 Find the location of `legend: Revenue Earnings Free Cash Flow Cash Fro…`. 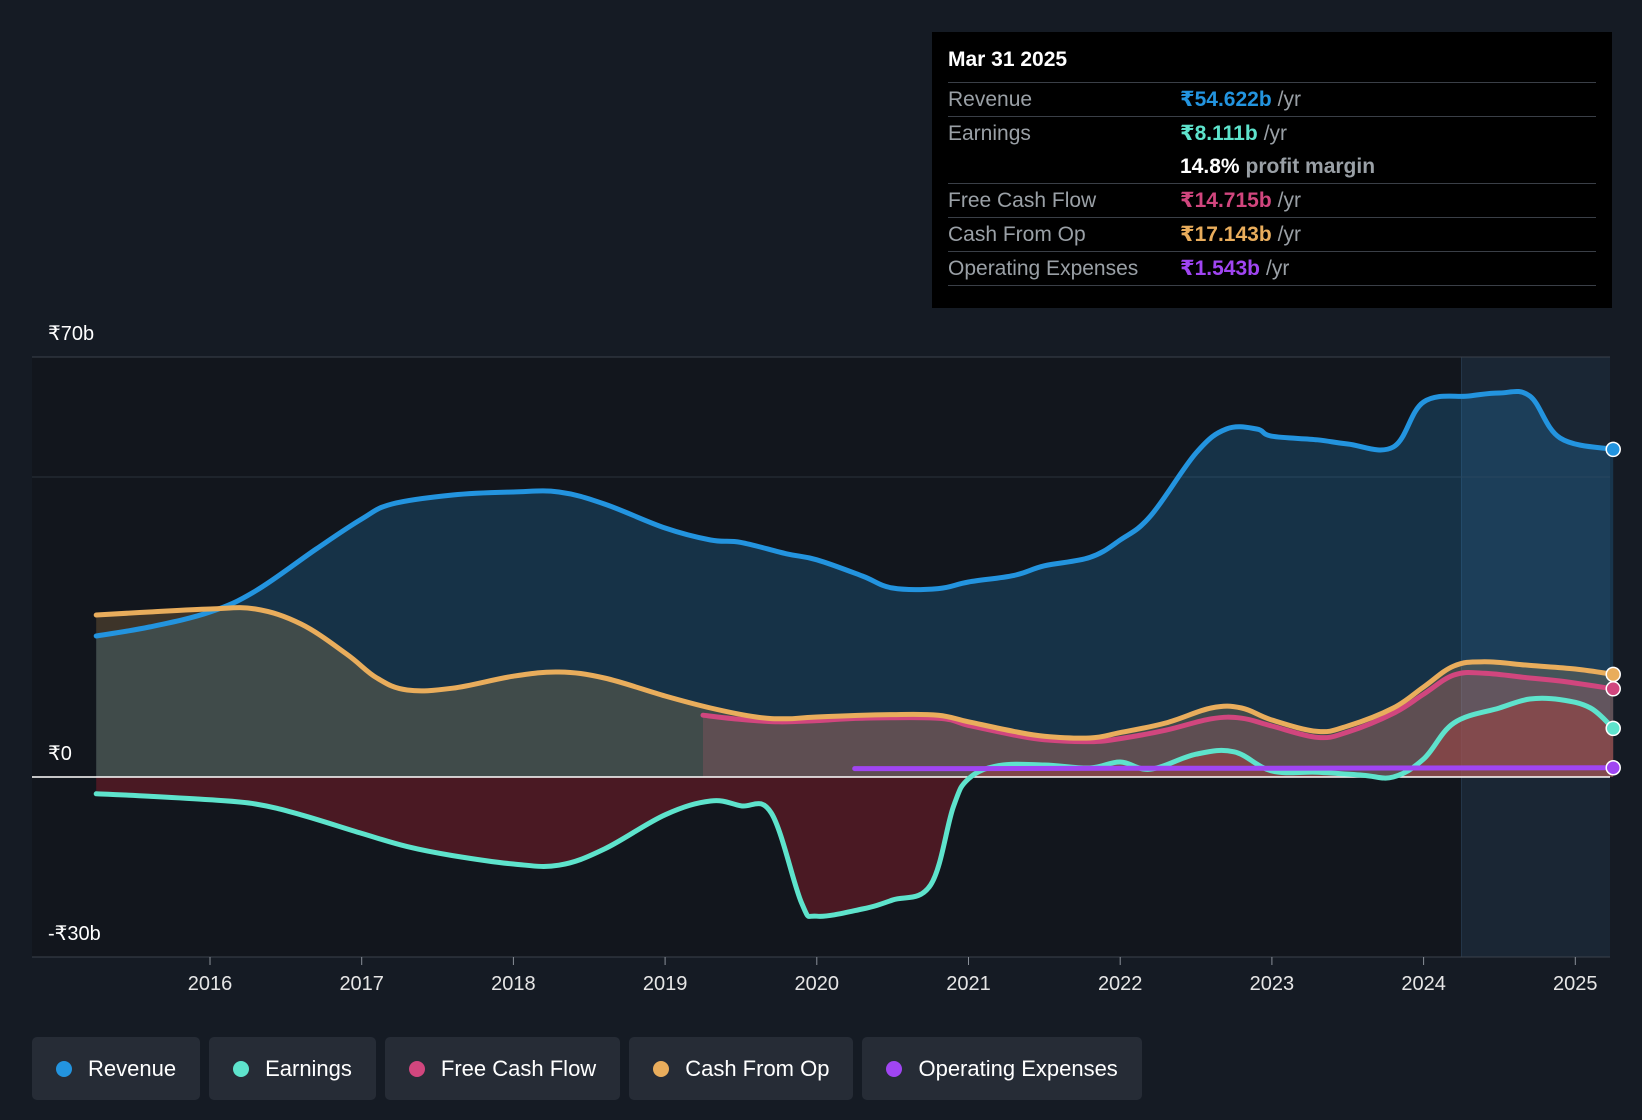

legend: Revenue Earnings Free Cash Flow Cash Fro… is located at coordinates (587, 1068).